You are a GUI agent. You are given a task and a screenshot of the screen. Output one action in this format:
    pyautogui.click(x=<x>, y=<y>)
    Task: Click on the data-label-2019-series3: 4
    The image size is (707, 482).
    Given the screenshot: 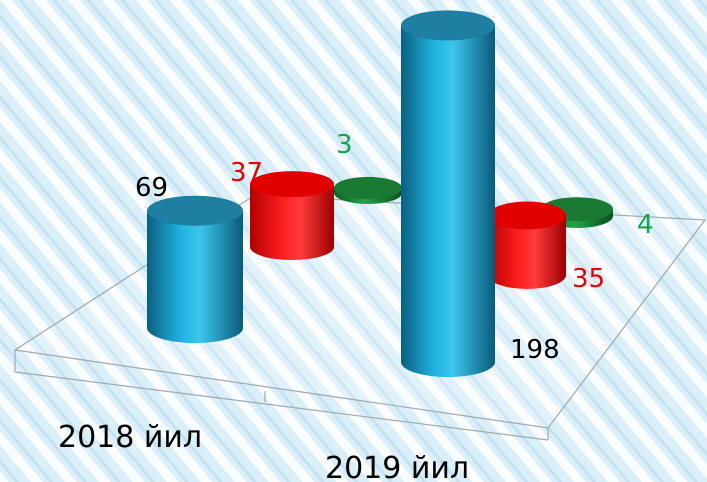 What is the action you would take?
    pyautogui.click(x=645, y=225)
    